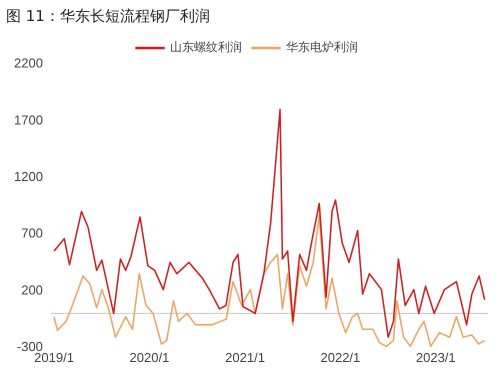 This screenshot has width=500, height=375. What do you see at coordinates (436, 357) in the screenshot?
I see `x-tick-label: 2023/1` at bounding box center [436, 357].